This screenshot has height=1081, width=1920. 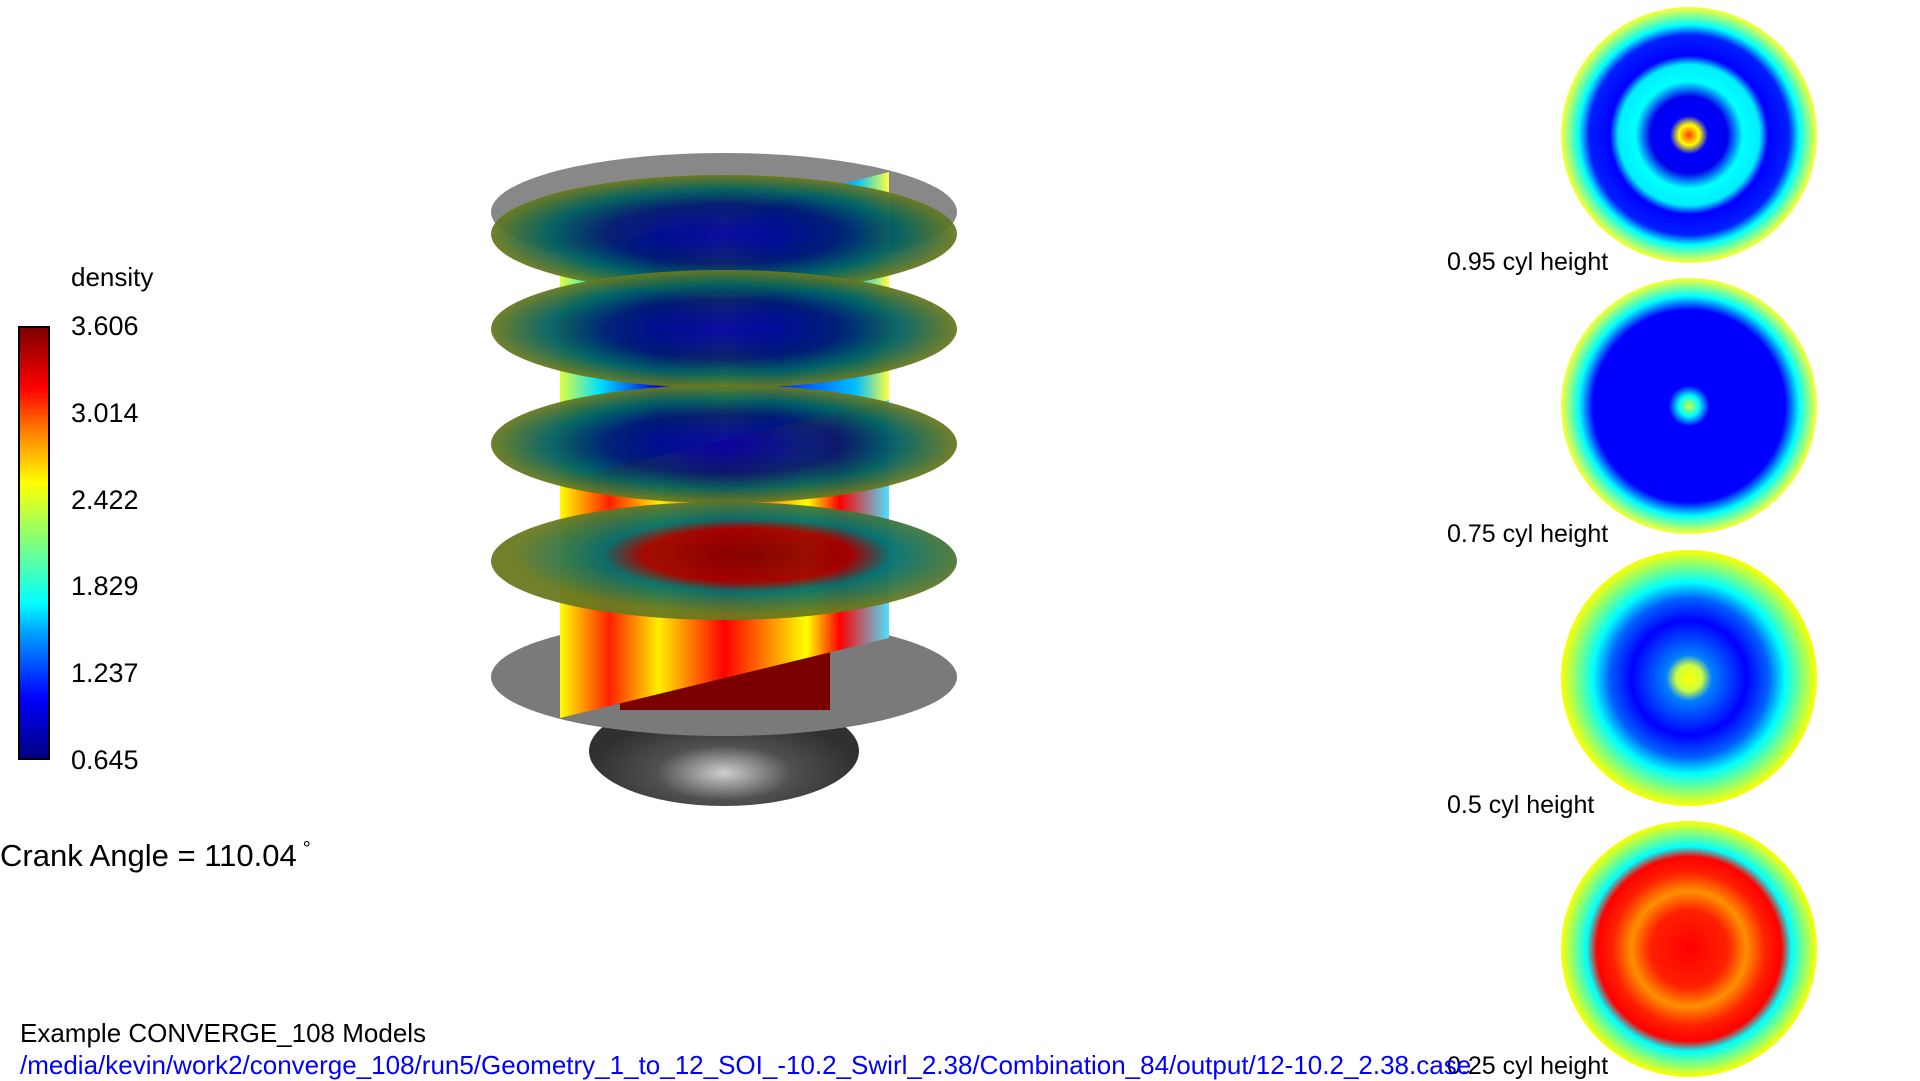 What do you see at coordinates (1528, 1066) in the screenshot?
I see `slice-label: 0.25 cyl height` at bounding box center [1528, 1066].